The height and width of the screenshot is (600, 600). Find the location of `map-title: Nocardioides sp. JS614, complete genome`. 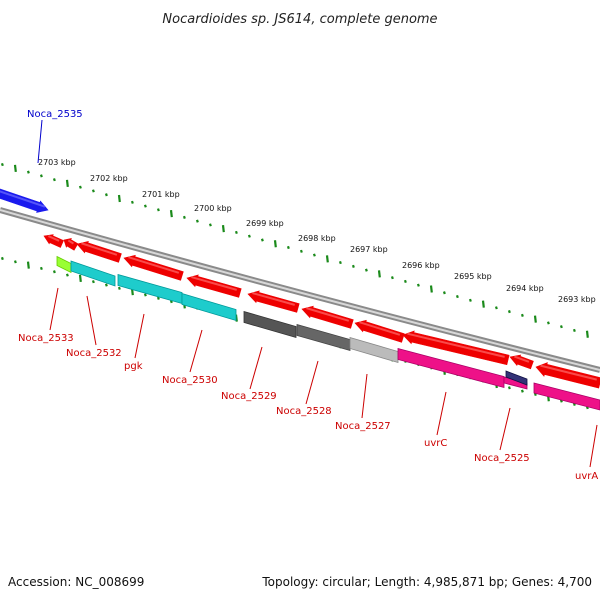

map-title: Nocardioides sp. JS614, complete genome is located at coordinates (299, 19).